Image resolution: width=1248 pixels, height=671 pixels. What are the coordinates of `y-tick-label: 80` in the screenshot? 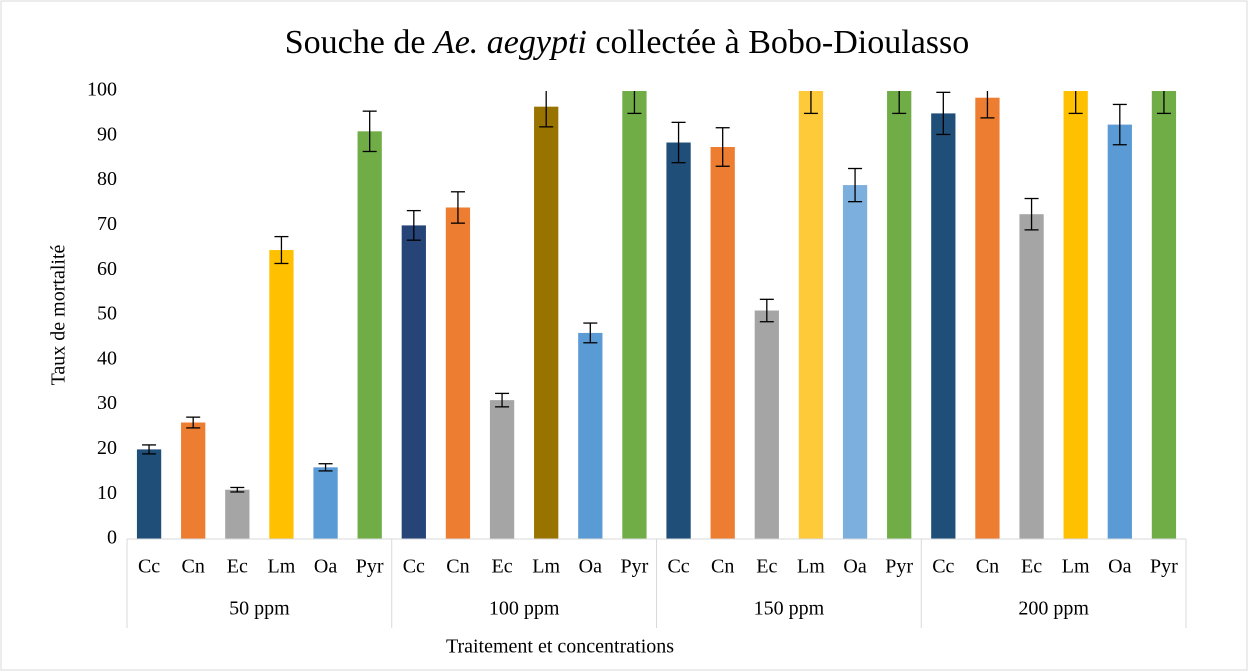 It's located at (107, 179).